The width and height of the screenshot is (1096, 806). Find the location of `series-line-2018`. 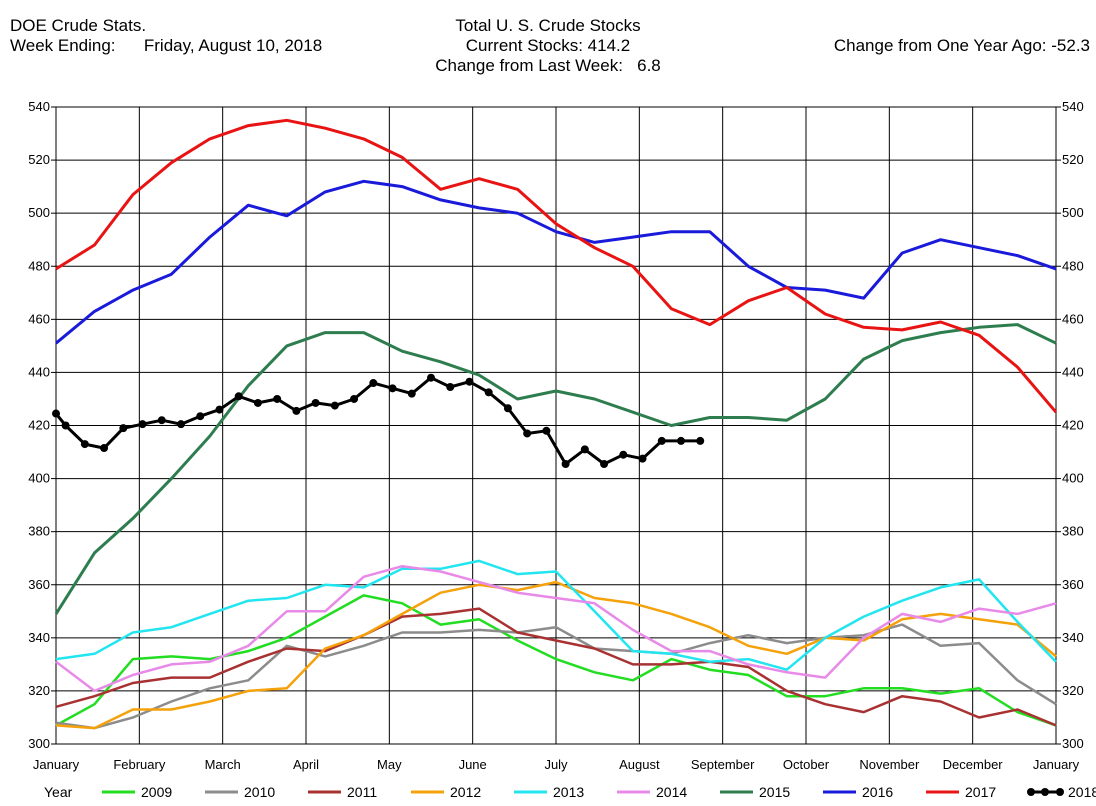

series-line-2018 is located at coordinates (377, 421).